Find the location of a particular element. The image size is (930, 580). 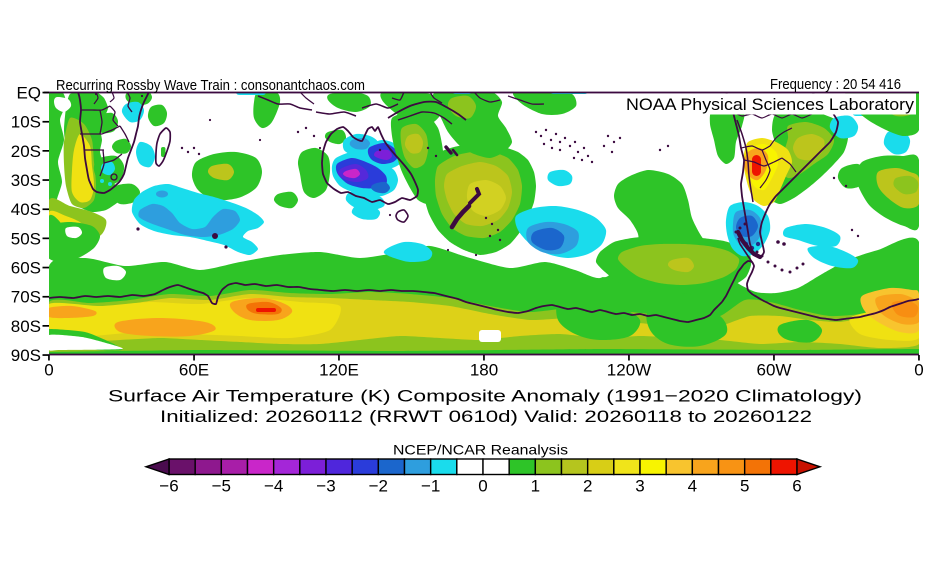

svg-text: 10S is located at coordinates (26, 122).